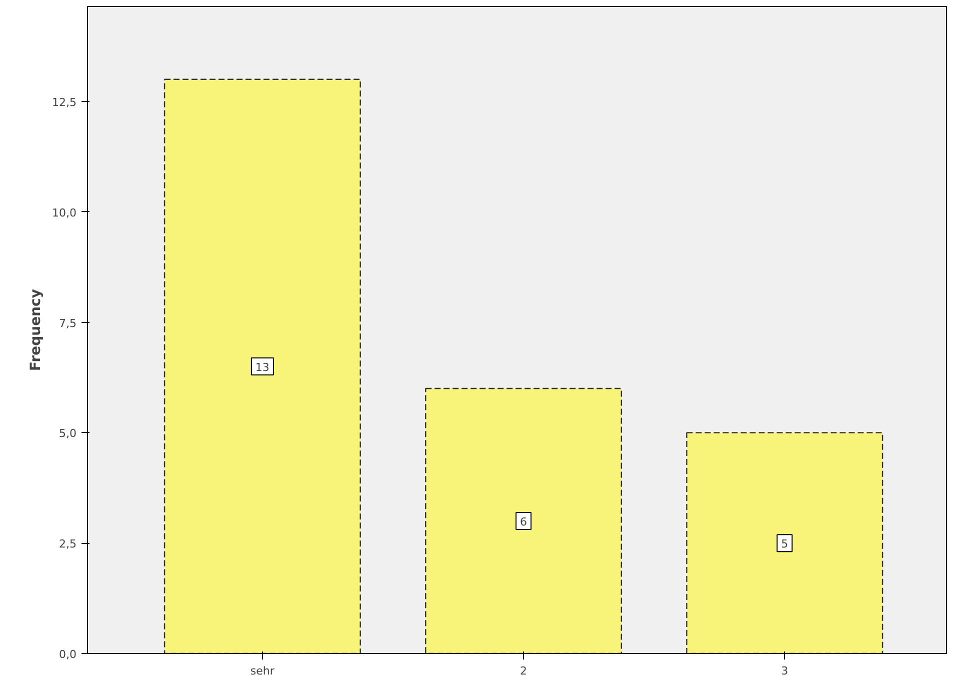  I want to click on y-axis-title: Frequency, so click(36, 330).